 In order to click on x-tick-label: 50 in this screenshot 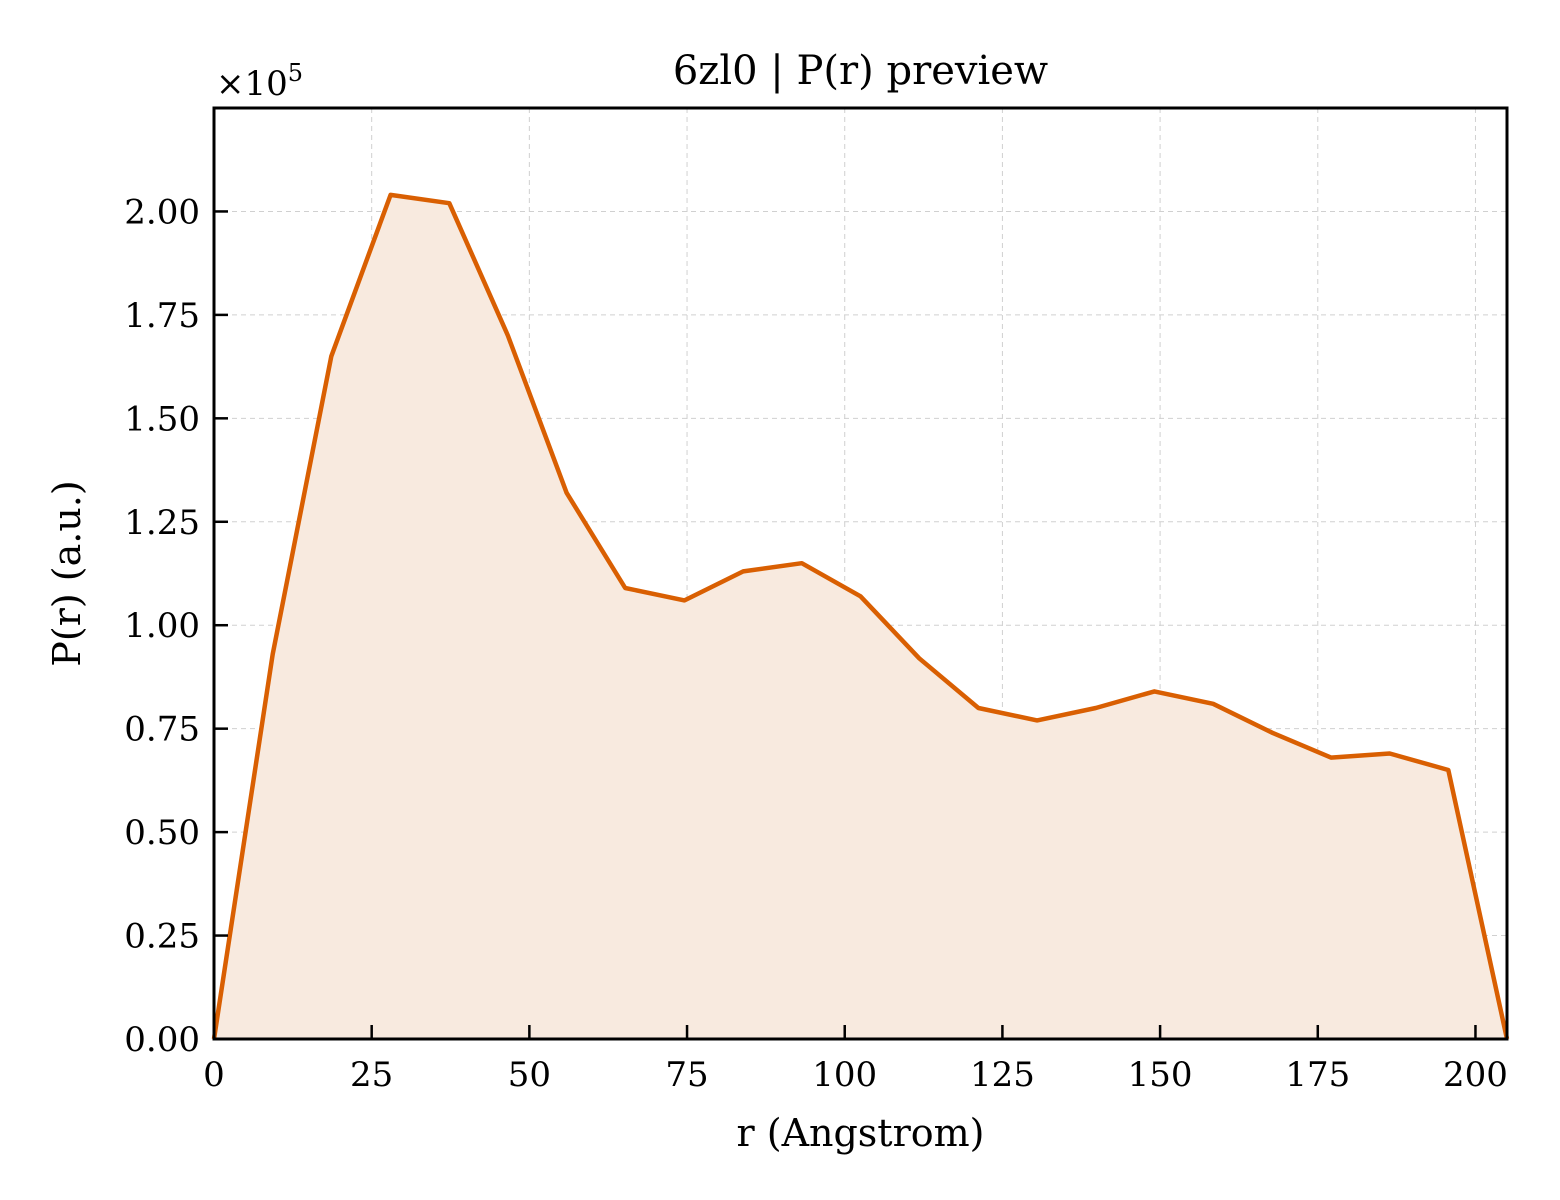, I will do `click(529, 1075)`.